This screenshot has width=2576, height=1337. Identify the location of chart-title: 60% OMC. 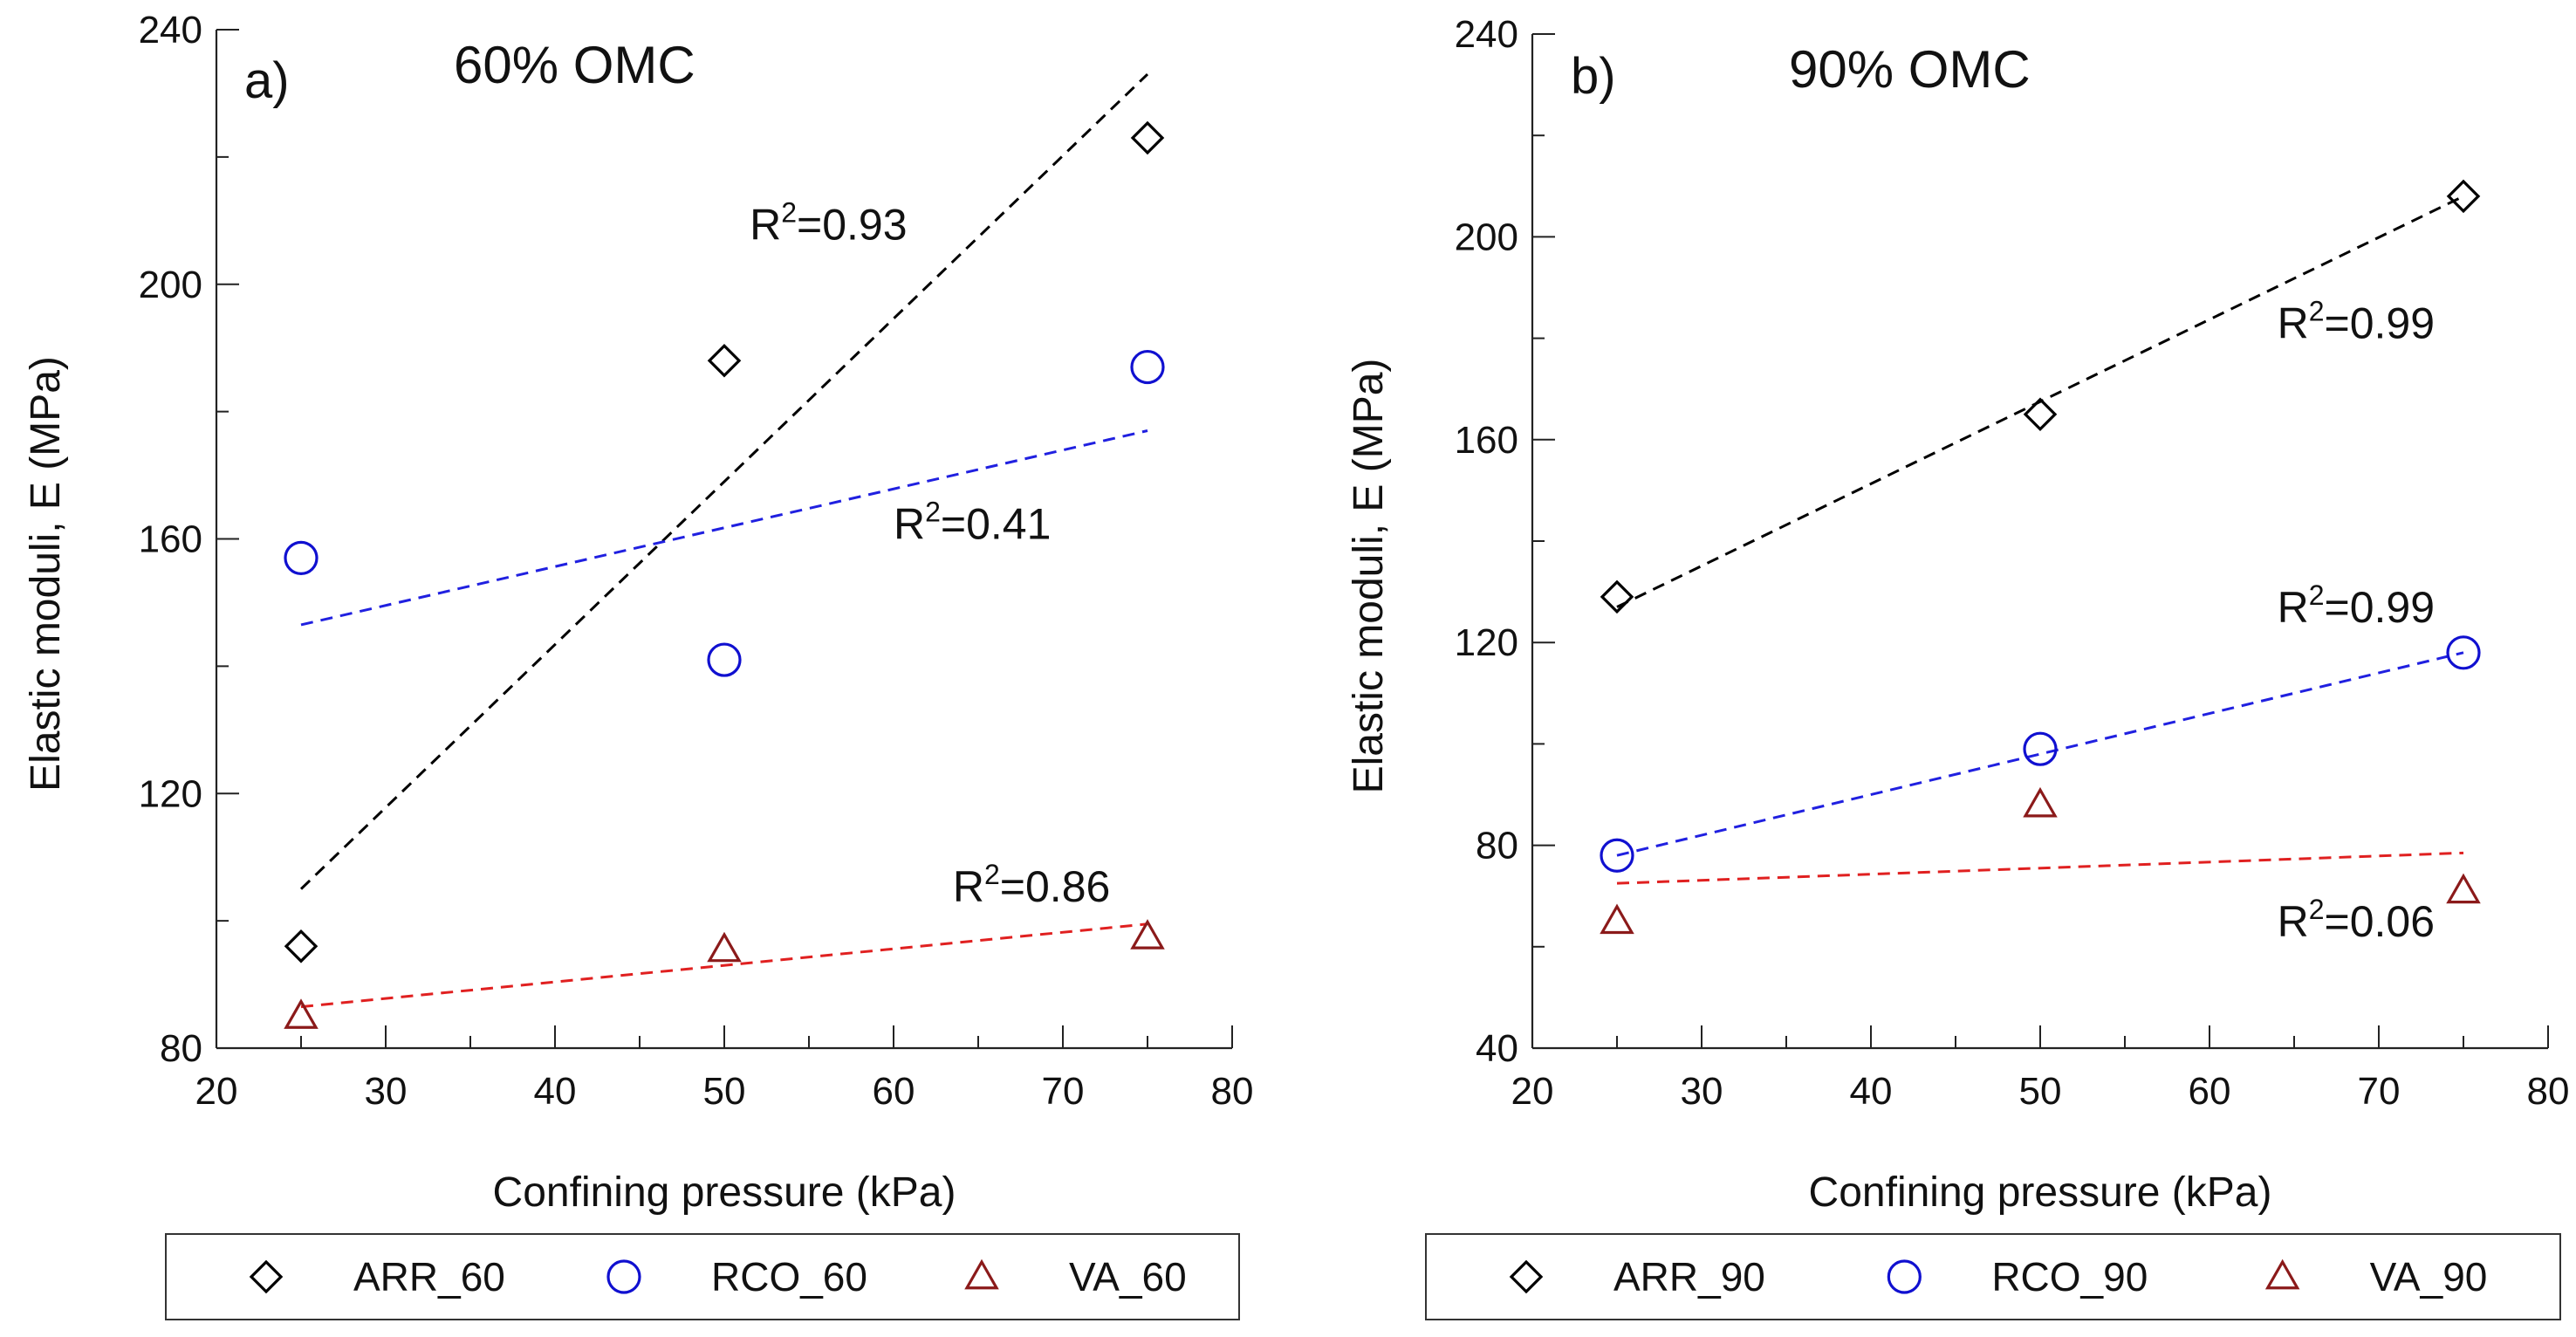
(575, 65).